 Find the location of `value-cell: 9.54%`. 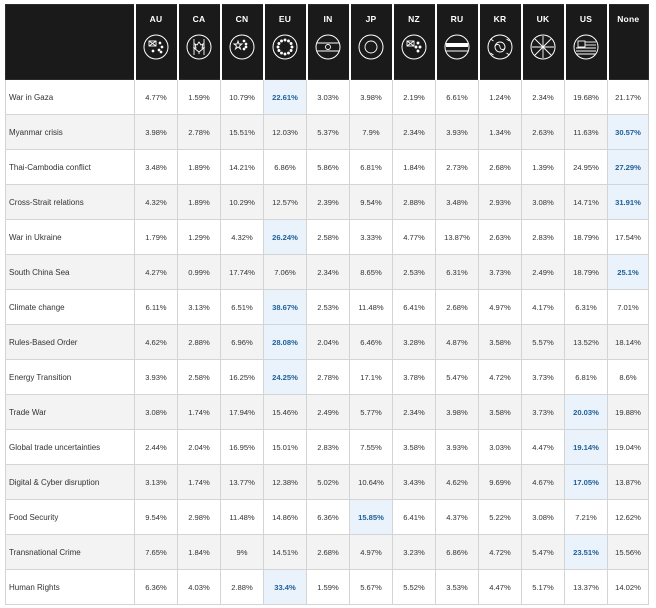

value-cell: 9.54% is located at coordinates (371, 202).